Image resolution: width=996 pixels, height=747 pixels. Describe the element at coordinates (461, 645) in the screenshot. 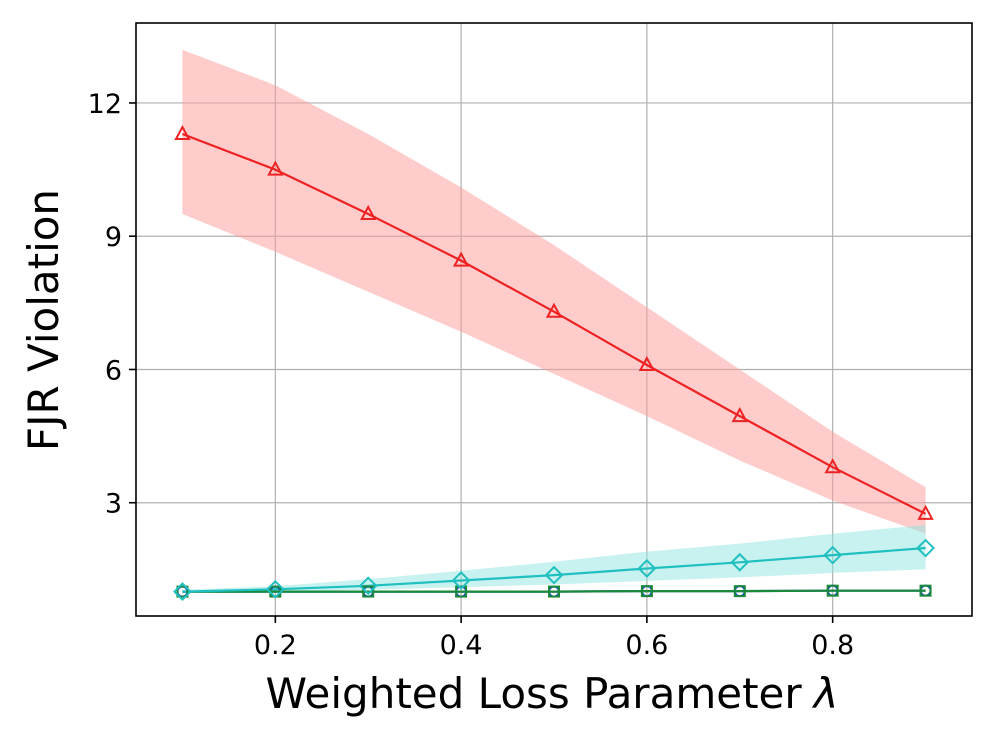

I see `x-tick-label: 0.4` at that location.